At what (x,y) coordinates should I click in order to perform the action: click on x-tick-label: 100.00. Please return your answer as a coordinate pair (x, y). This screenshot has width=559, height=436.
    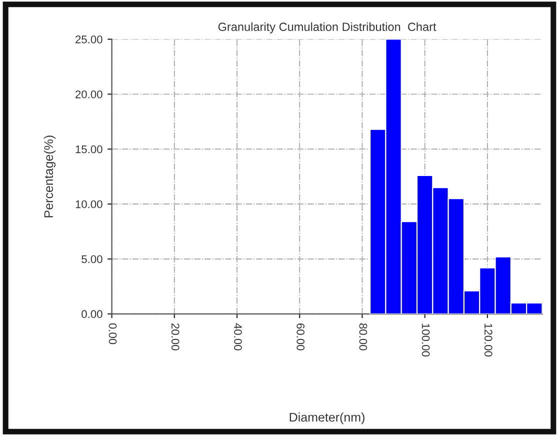
    Looking at the image, I should click on (426, 340).